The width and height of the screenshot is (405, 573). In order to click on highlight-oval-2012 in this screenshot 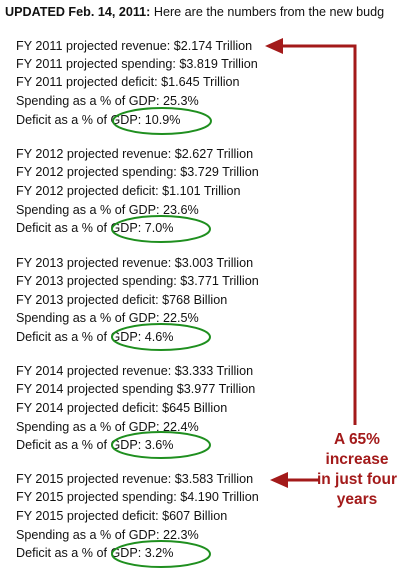, I will do `click(161, 229)`.